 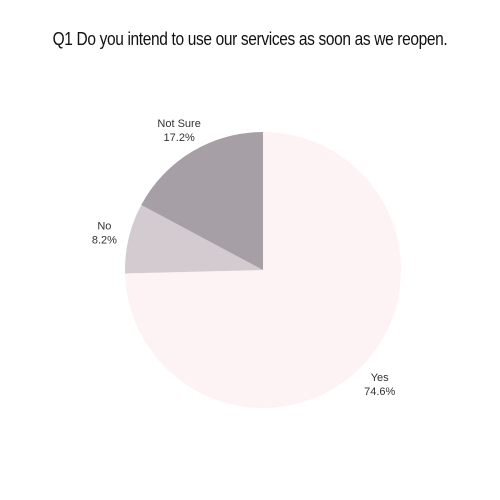 I want to click on slice-label-not-sure: Not Sure, so click(x=178, y=124).